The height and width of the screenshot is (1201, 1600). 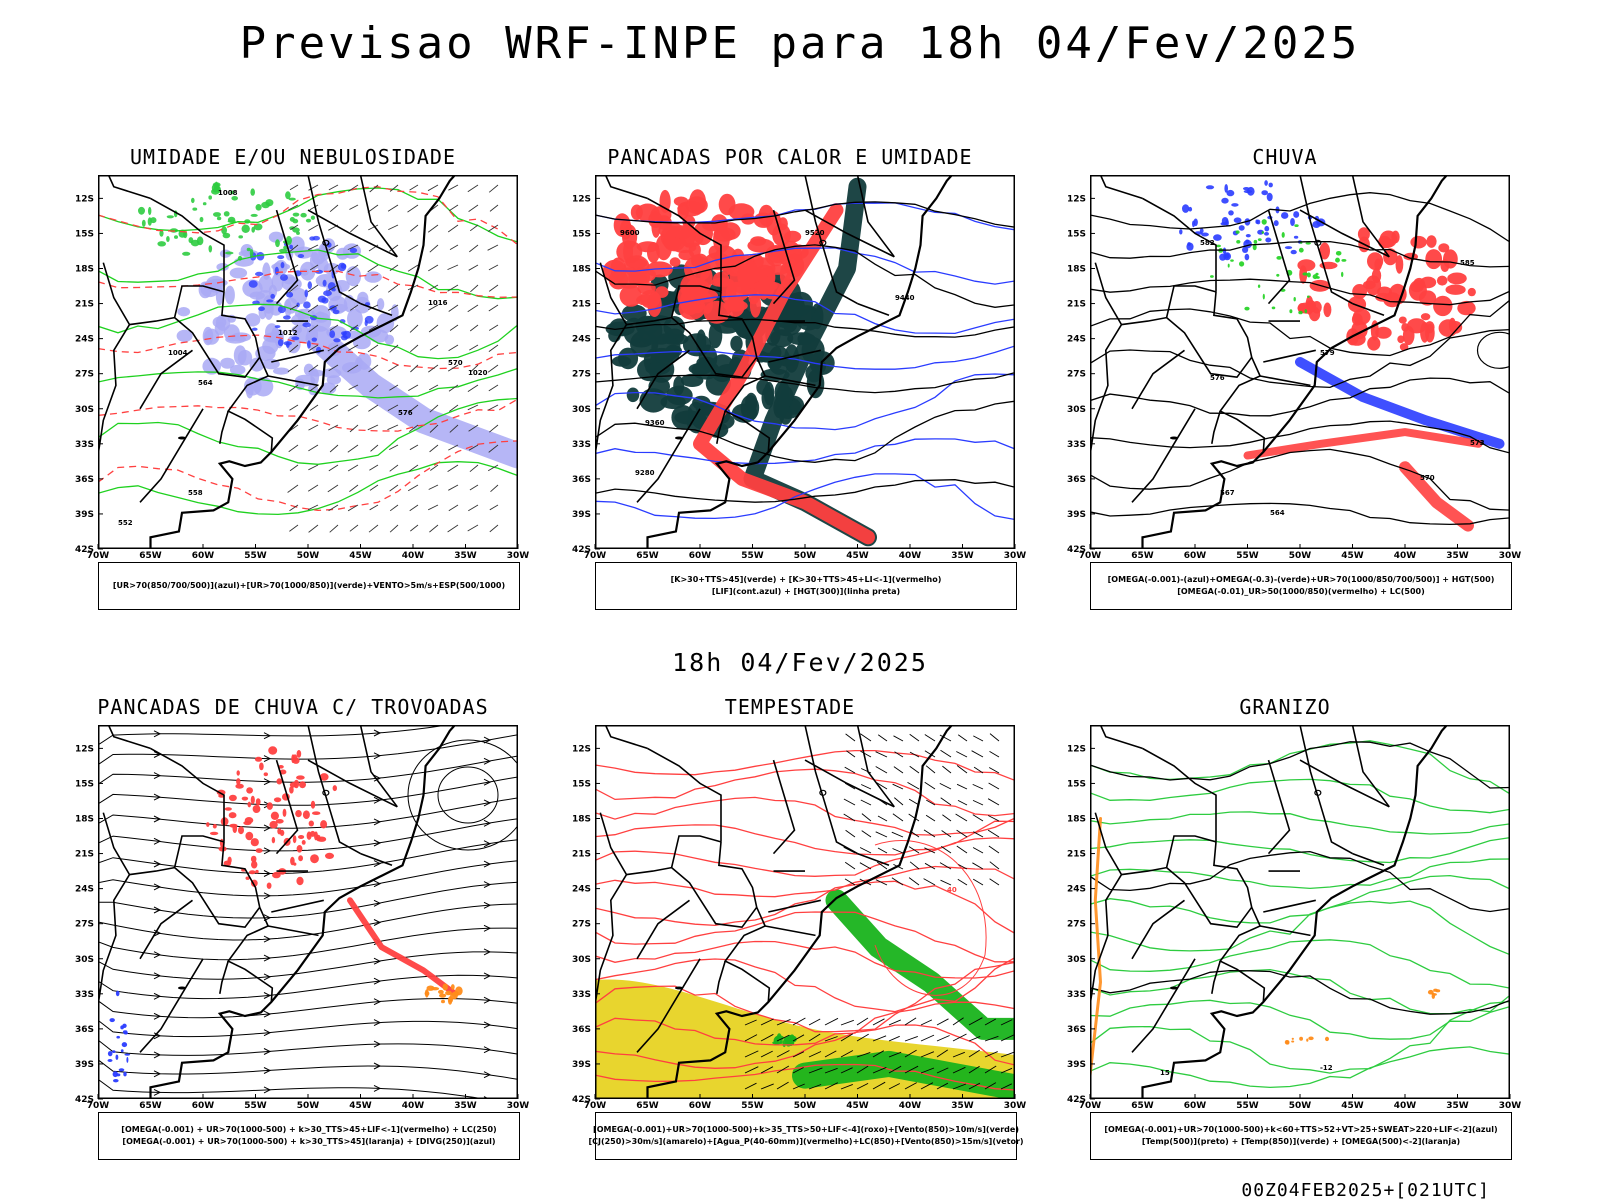 What do you see at coordinates (1076, 375) in the screenshot?
I see `lat-tick-label: 27S` at bounding box center [1076, 375].